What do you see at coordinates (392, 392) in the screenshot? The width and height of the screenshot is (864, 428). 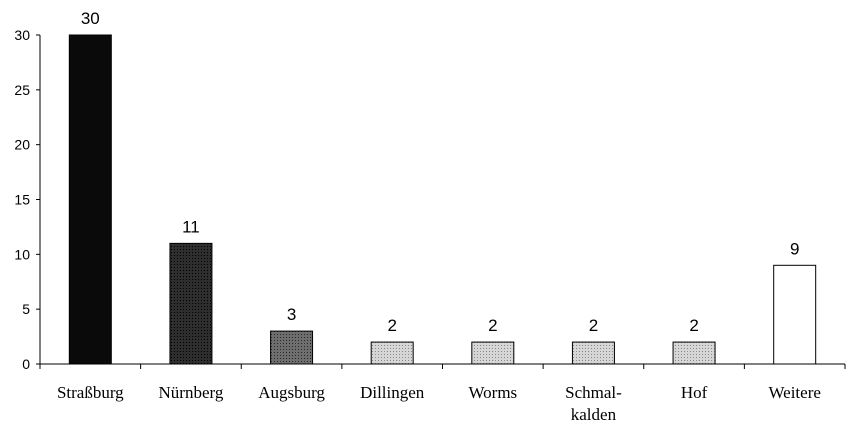 I see `category-label: Dillingen` at bounding box center [392, 392].